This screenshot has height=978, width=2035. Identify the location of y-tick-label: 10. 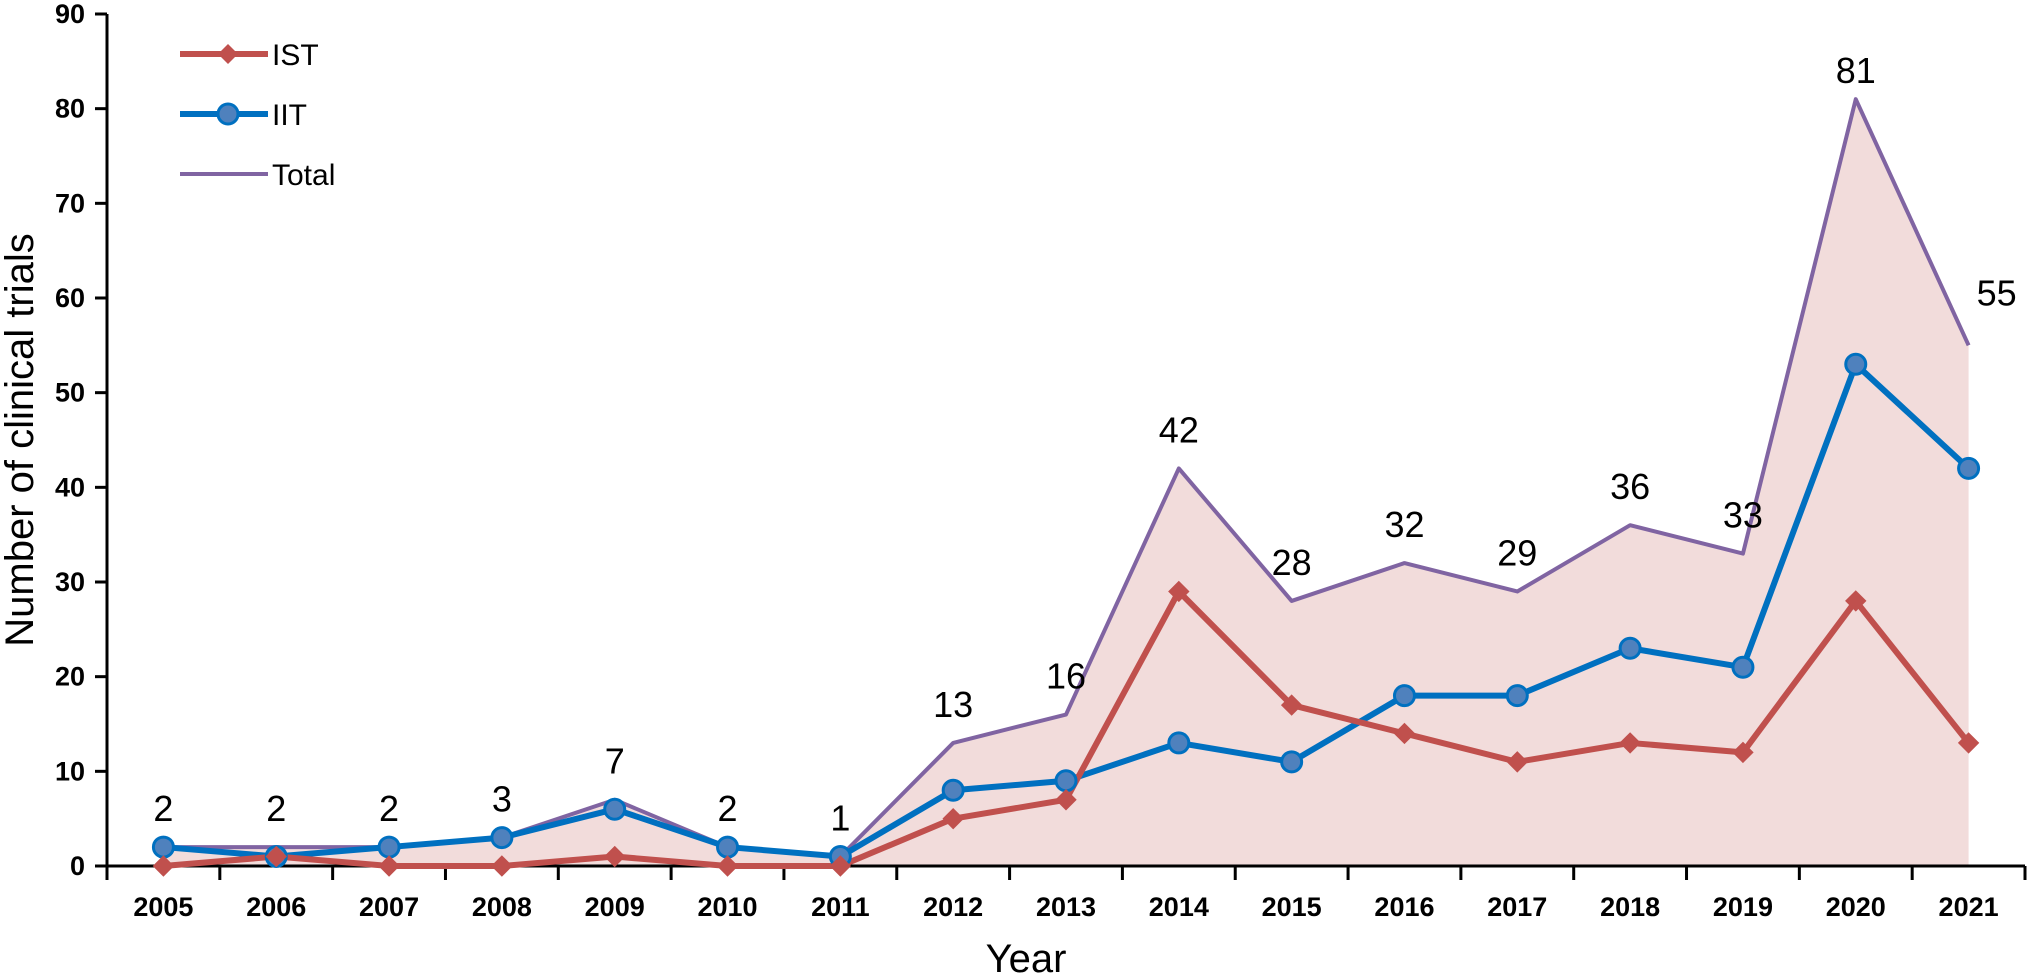
(70, 771).